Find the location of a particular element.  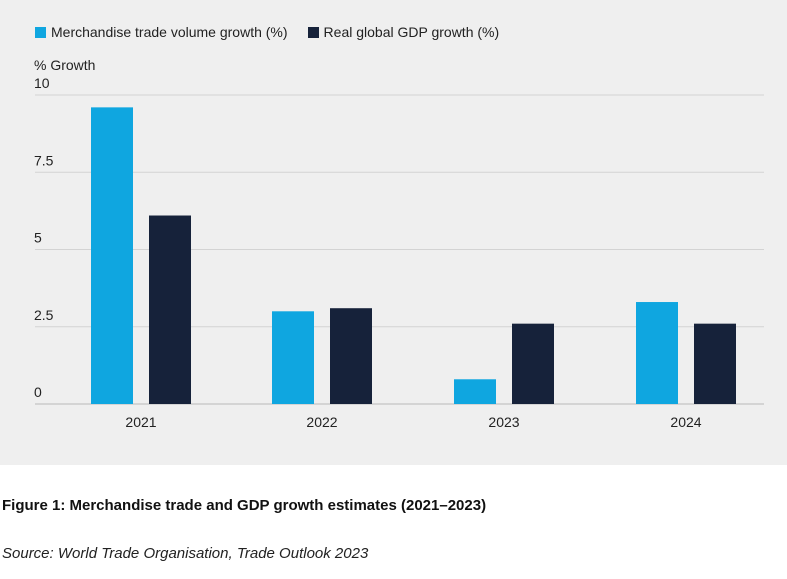

bar-gdp-2023 is located at coordinates (533, 363).